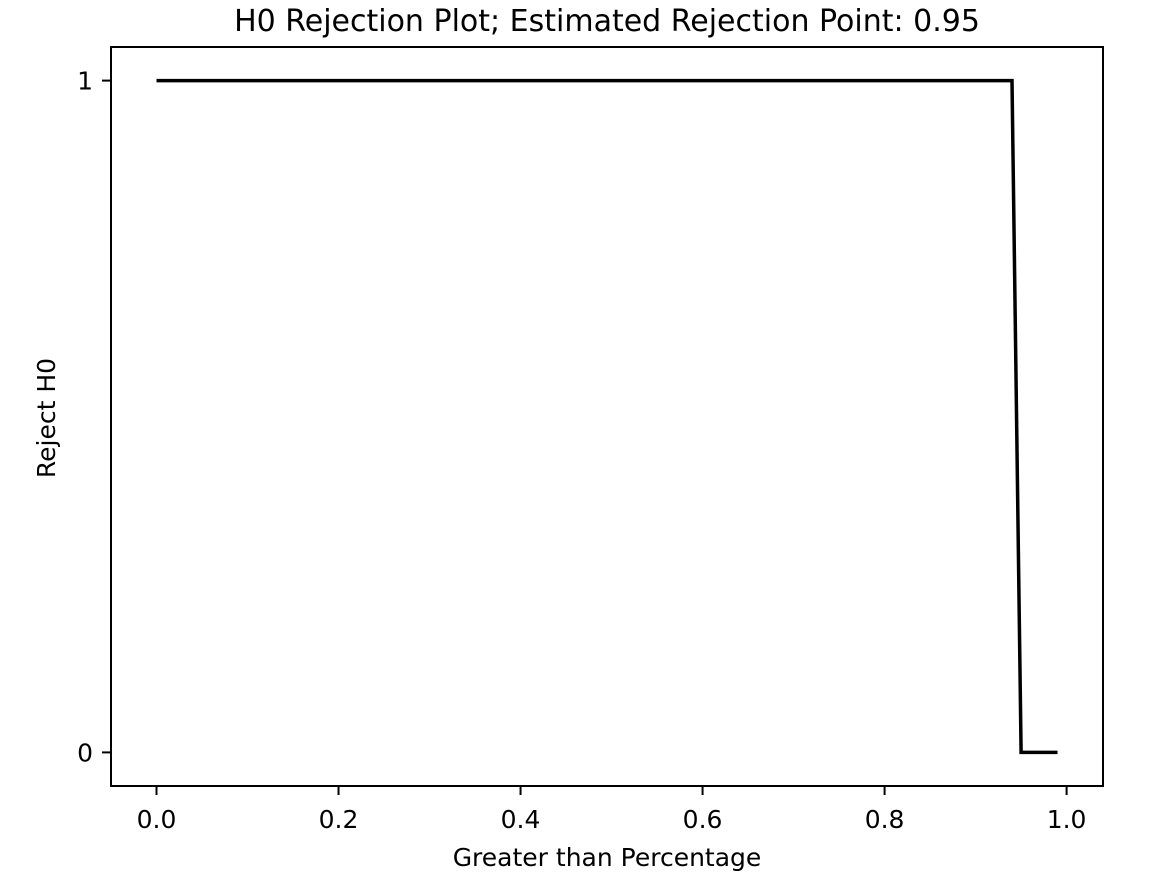 This screenshot has height=890, width=1166. What do you see at coordinates (885, 819) in the screenshot?
I see `x-tick-label: 0.8` at bounding box center [885, 819].